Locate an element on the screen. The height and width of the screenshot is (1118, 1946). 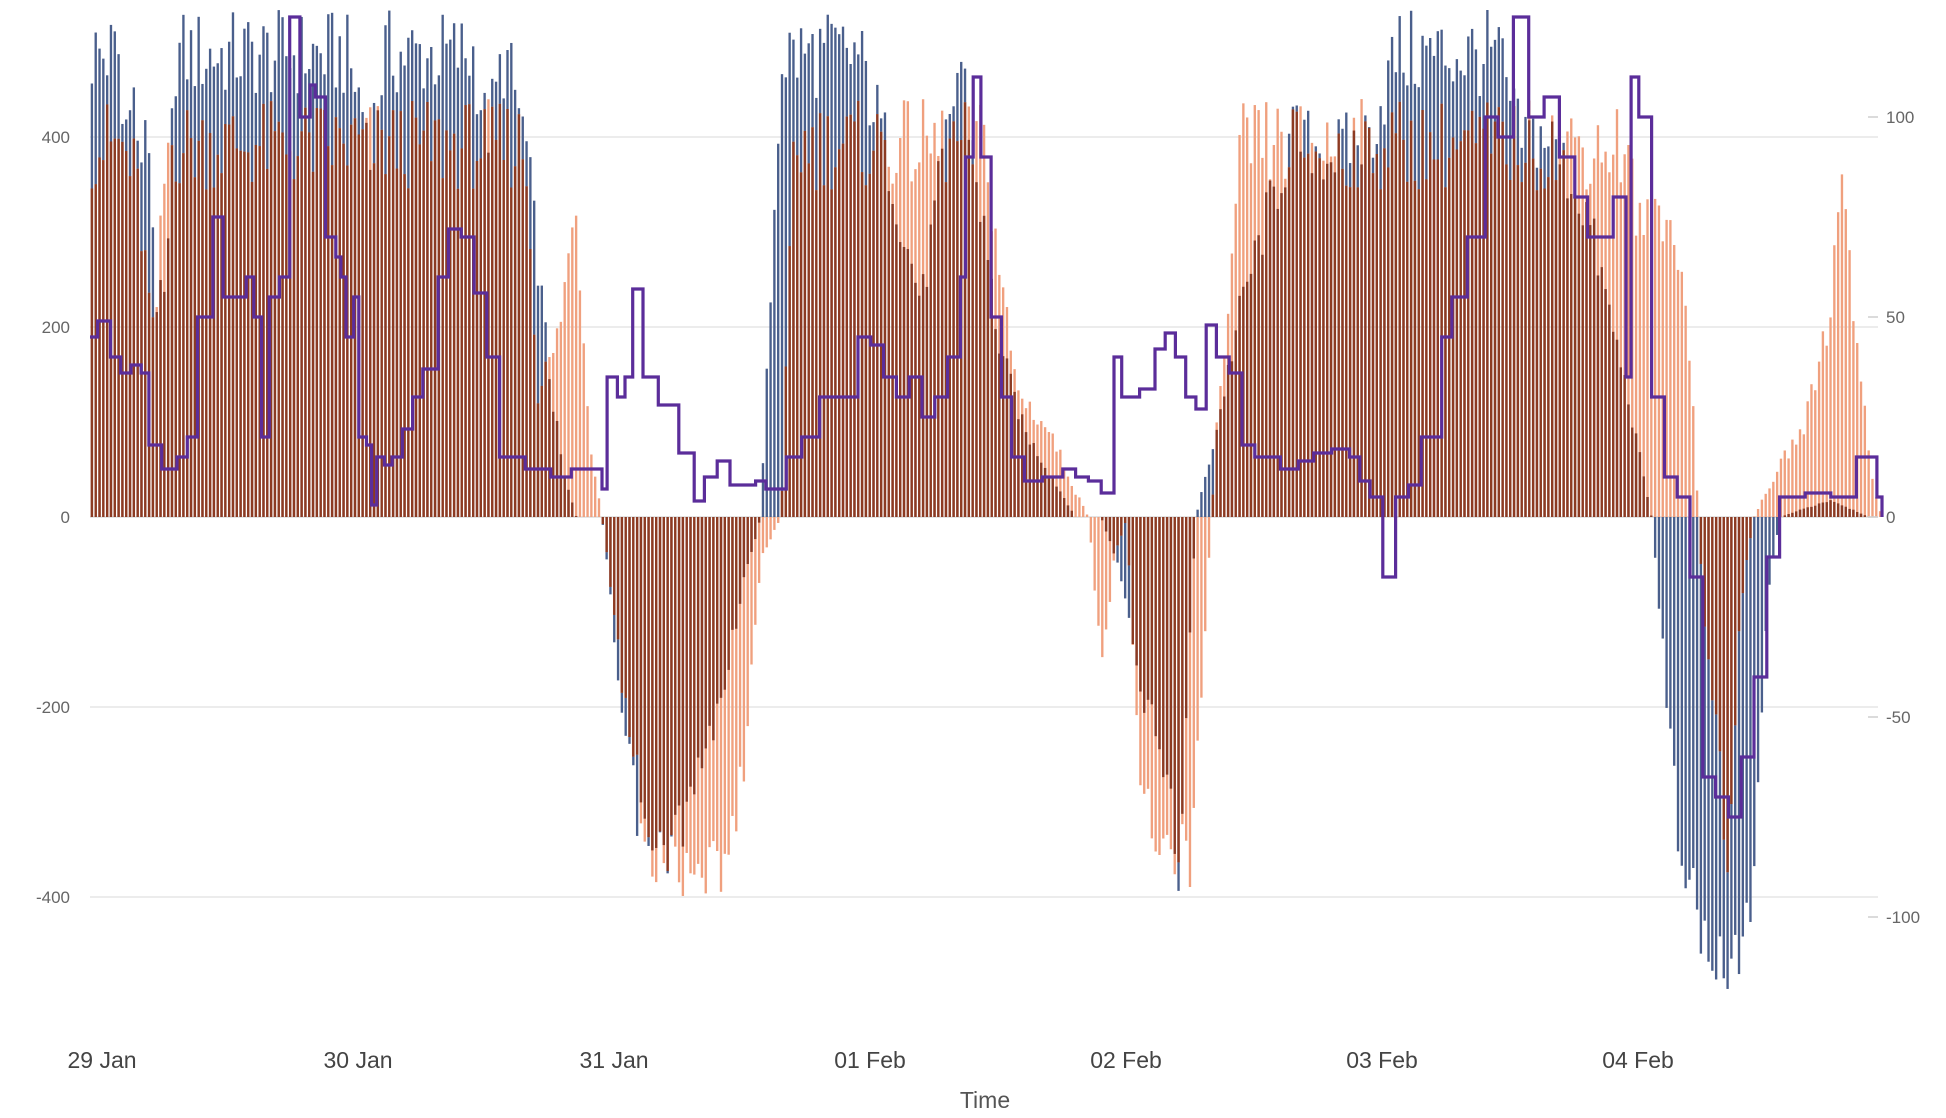
left-tick-label: -200 is located at coordinates (53, 707).